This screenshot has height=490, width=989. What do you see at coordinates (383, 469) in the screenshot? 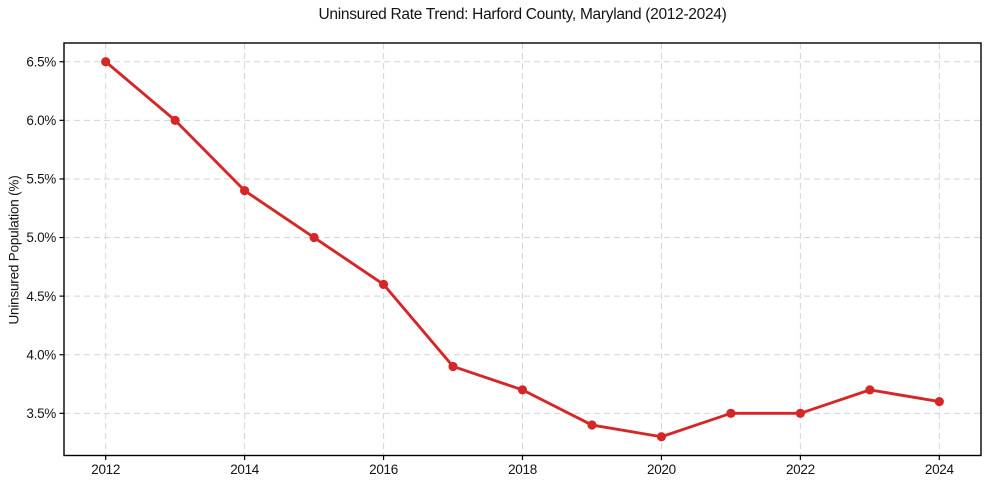
I see `x-tick-label: 2016` at bounding box center [383, 469].